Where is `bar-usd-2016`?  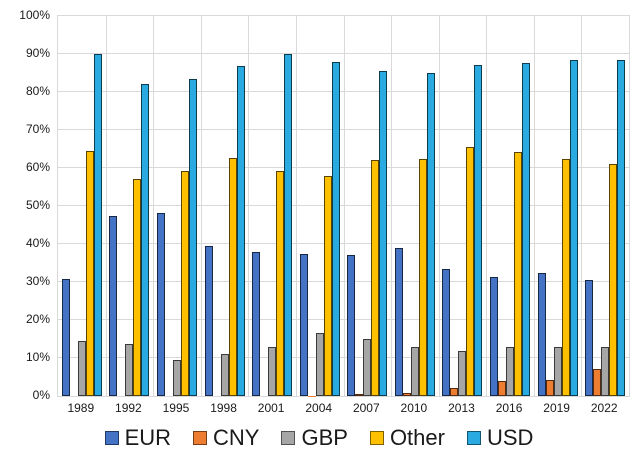
bar-usd-2016 is located at coordinates (526, 229).